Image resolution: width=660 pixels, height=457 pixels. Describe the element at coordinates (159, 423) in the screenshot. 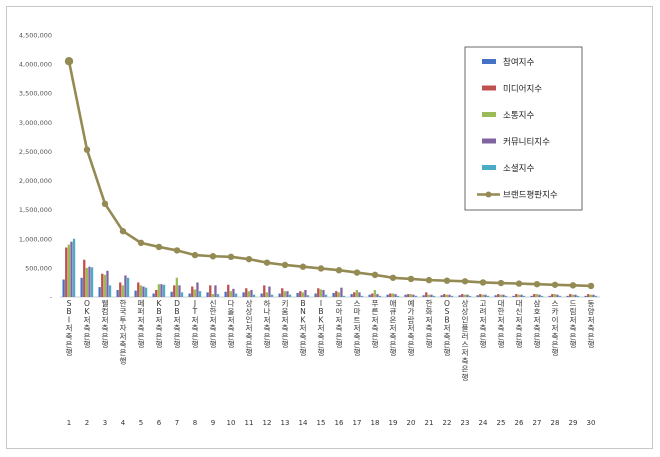

I see `x-rank-label: 6` at that location.